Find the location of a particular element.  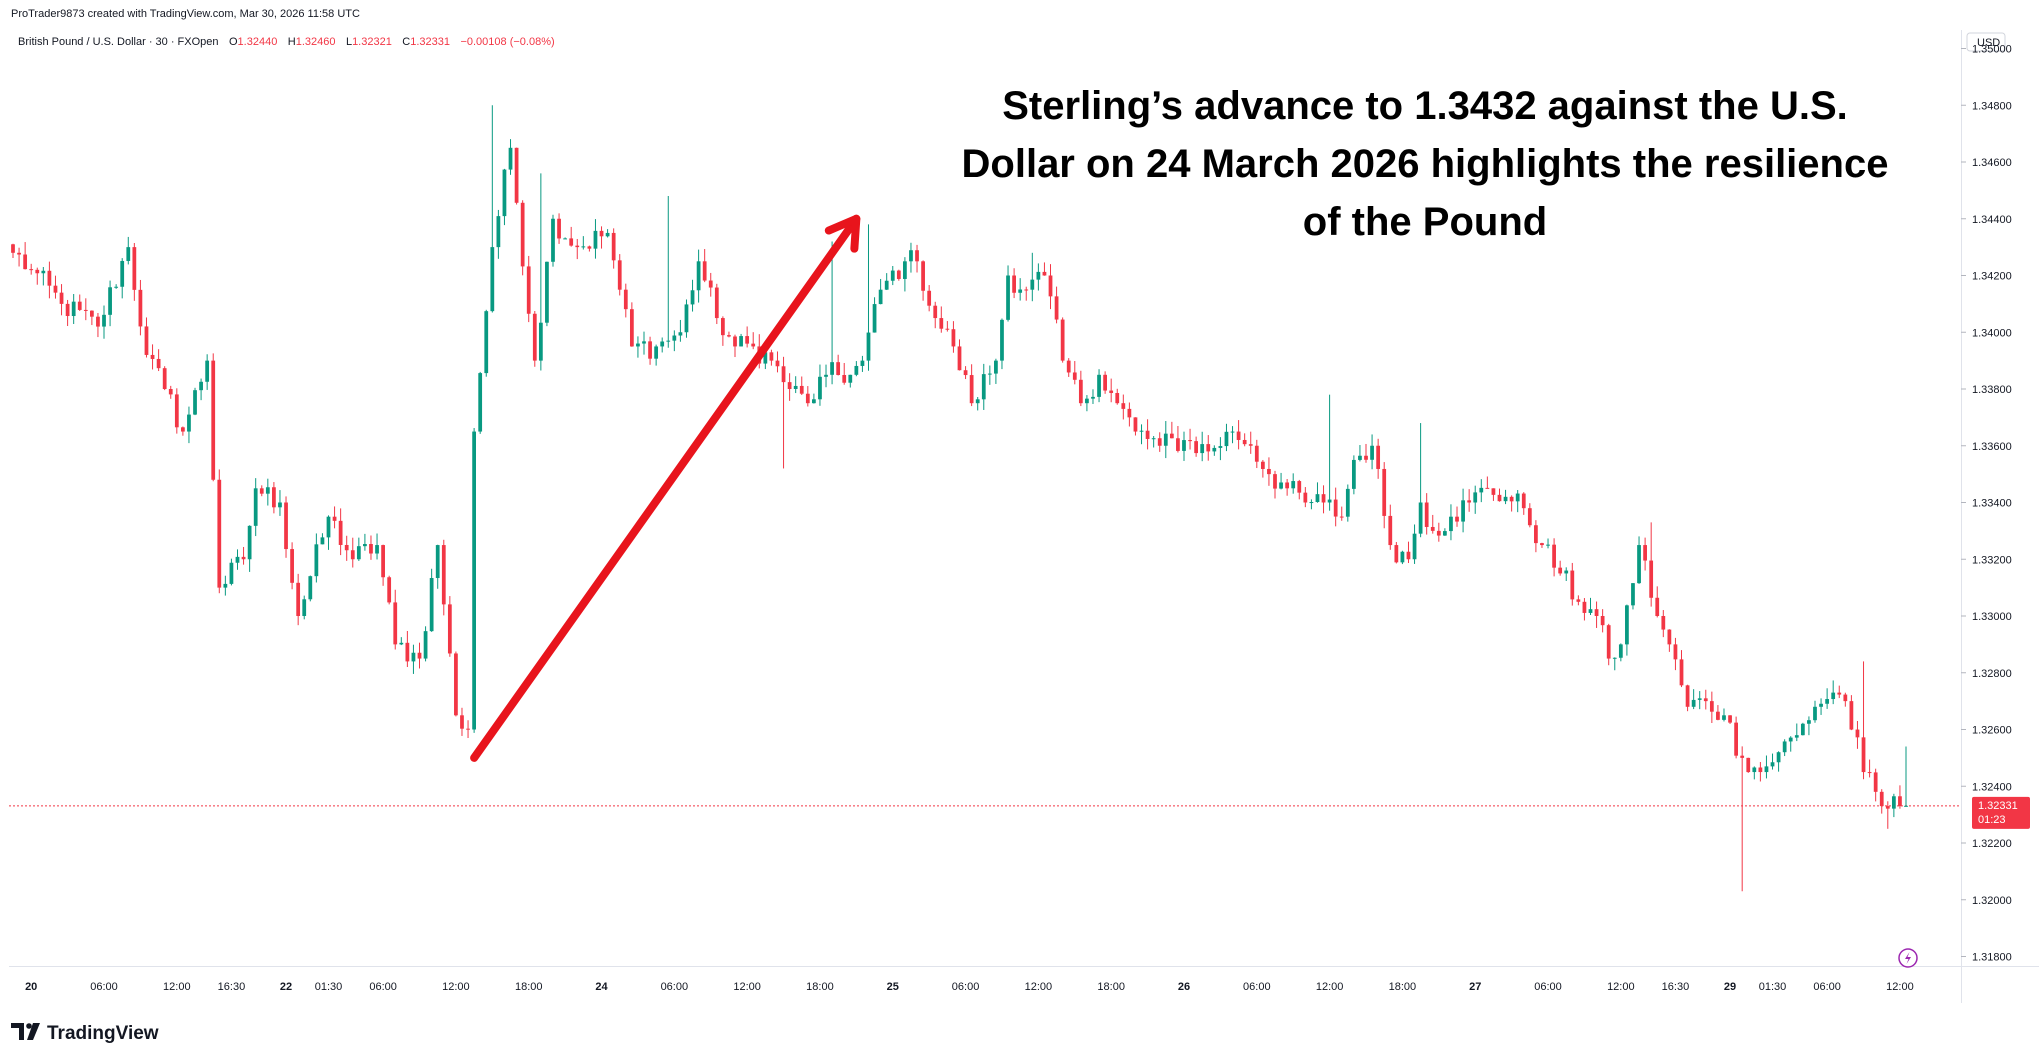

price-tick-label: 1.33400 is located at coordinates (1992, 504).